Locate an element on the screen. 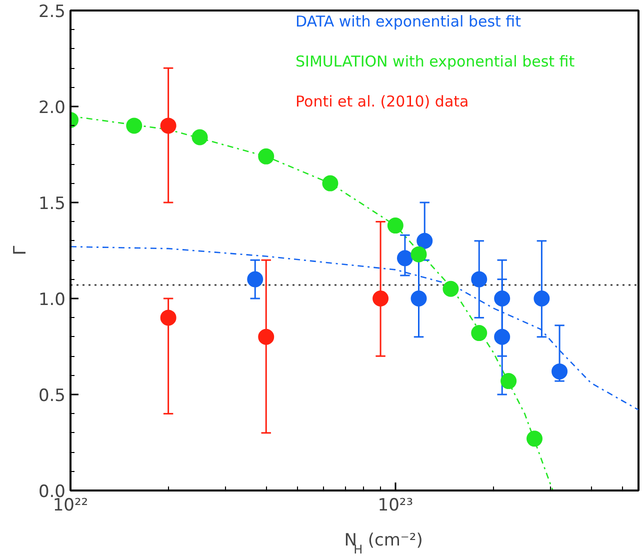  text: Ponti et al. (2010) data is located at coordinates (382, 101).